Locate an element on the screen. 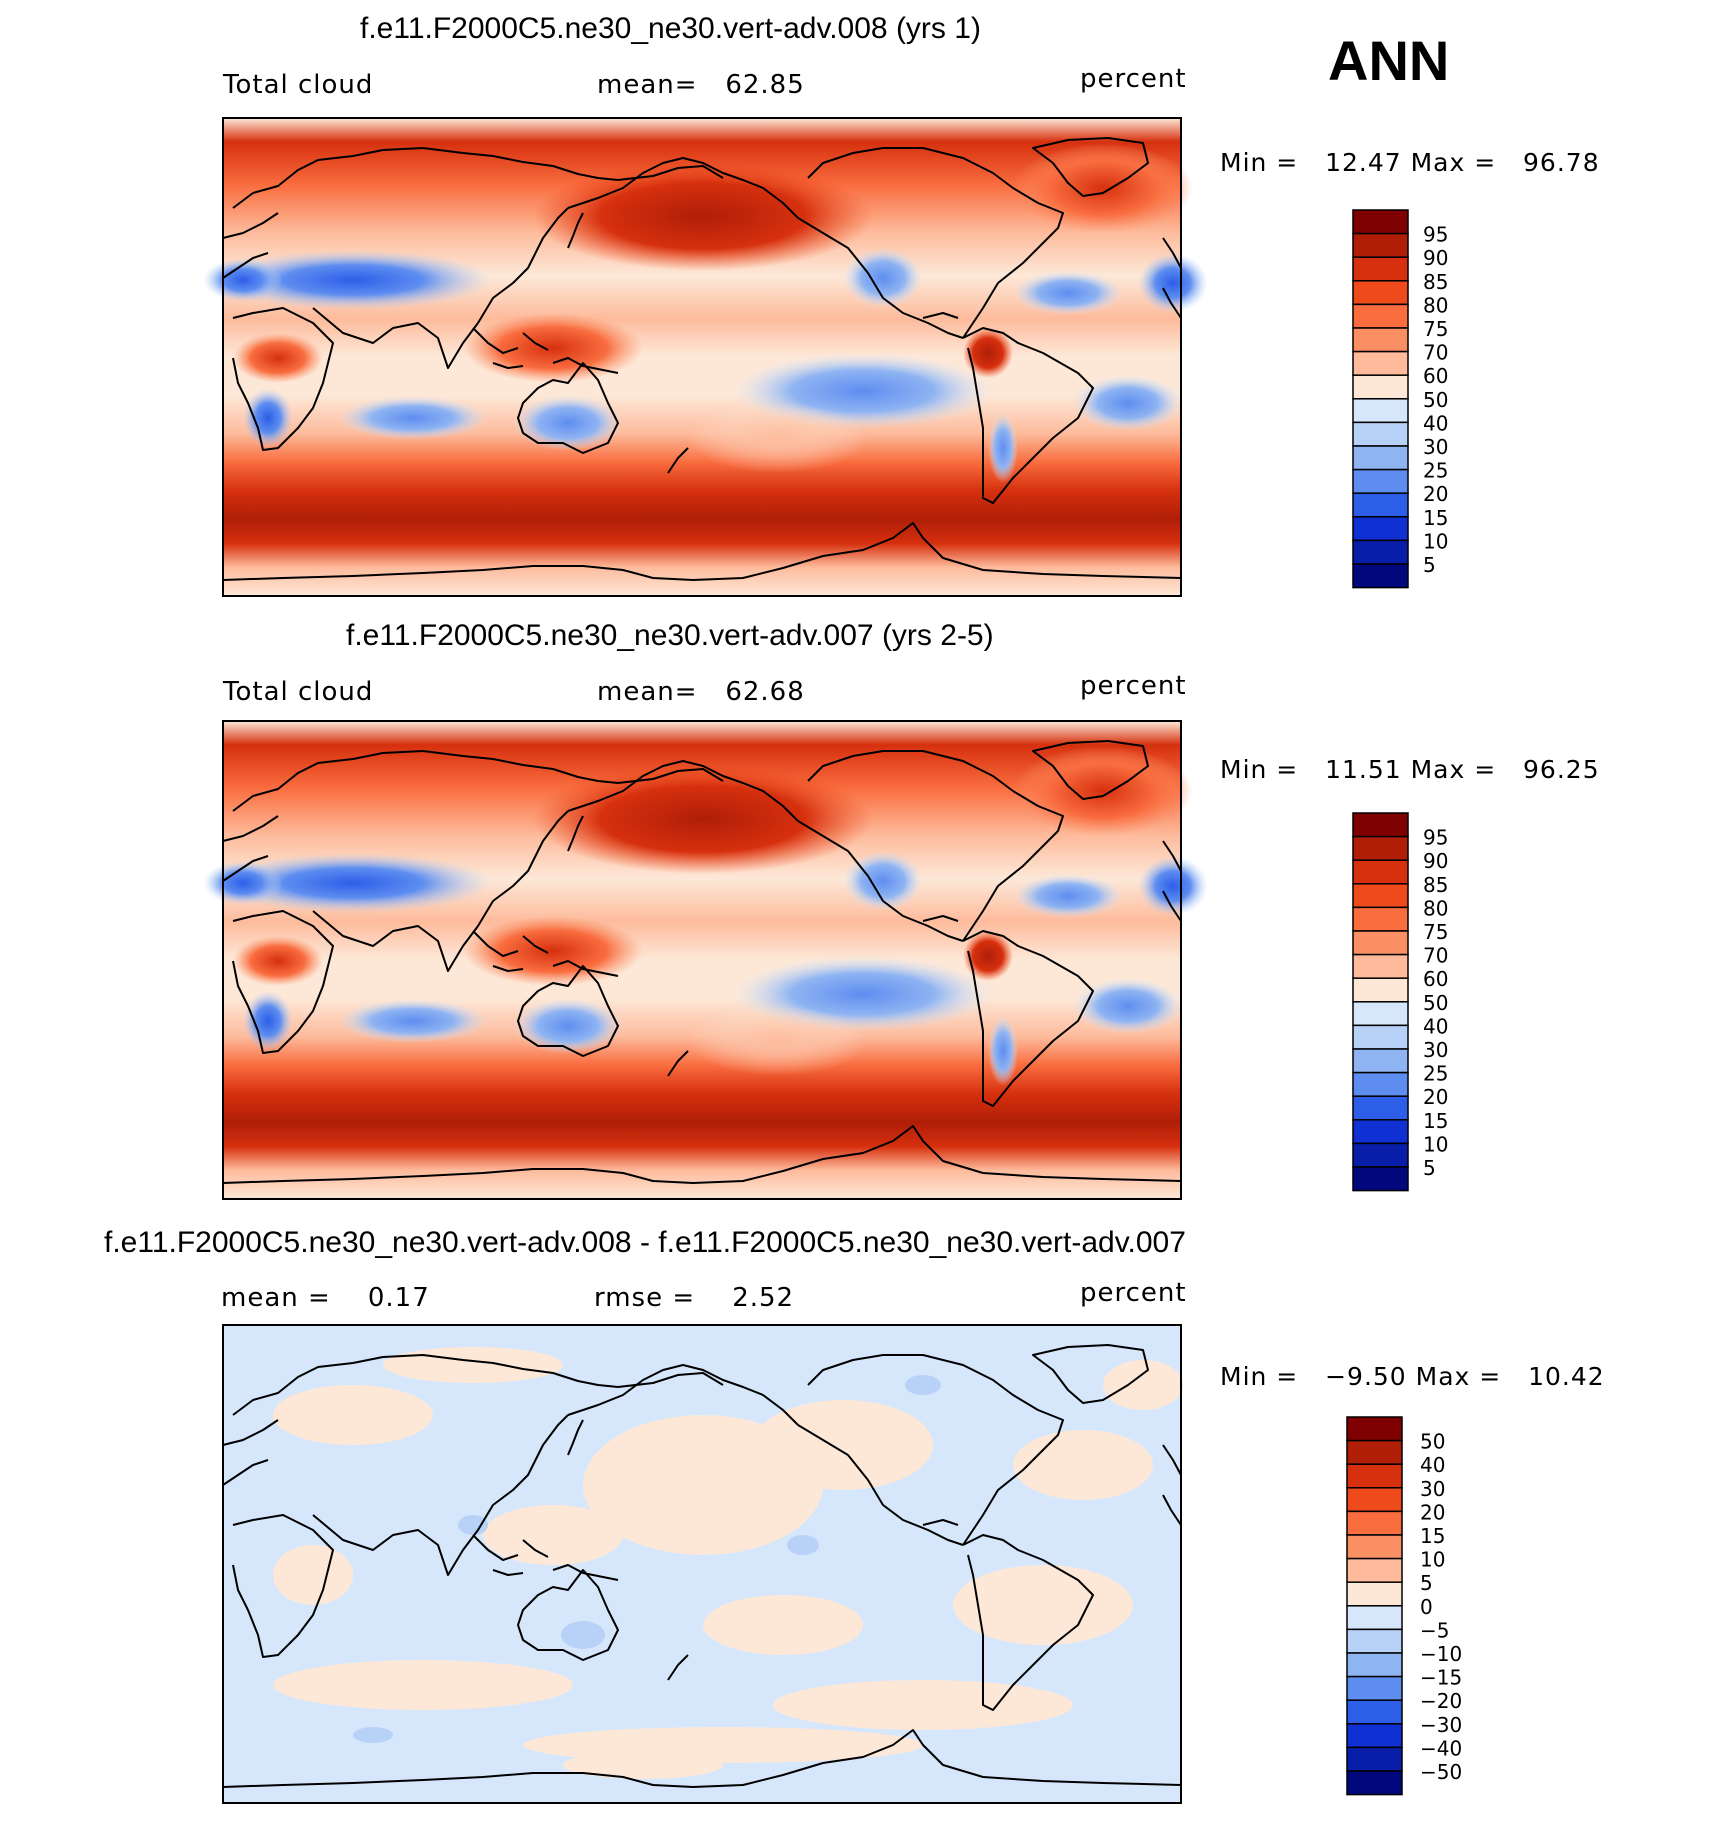 The image size is (1710, 1825). colorbar-label: −30 is located at coordinates (1441, 1725).